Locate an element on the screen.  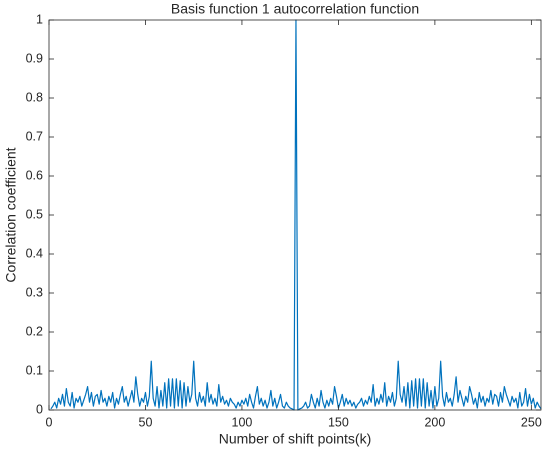
x-tick-label: 250 is located at coordinates (531, 422).